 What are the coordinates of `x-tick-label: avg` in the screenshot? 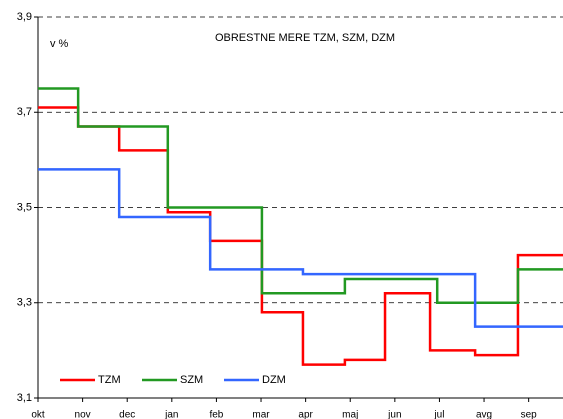 It's located at (484, 414).